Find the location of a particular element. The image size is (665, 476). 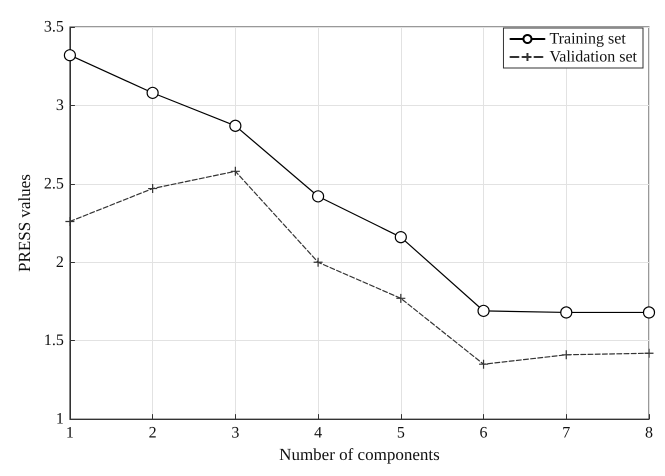

x-tick-label: 6 is located at coordinates (484, 433).